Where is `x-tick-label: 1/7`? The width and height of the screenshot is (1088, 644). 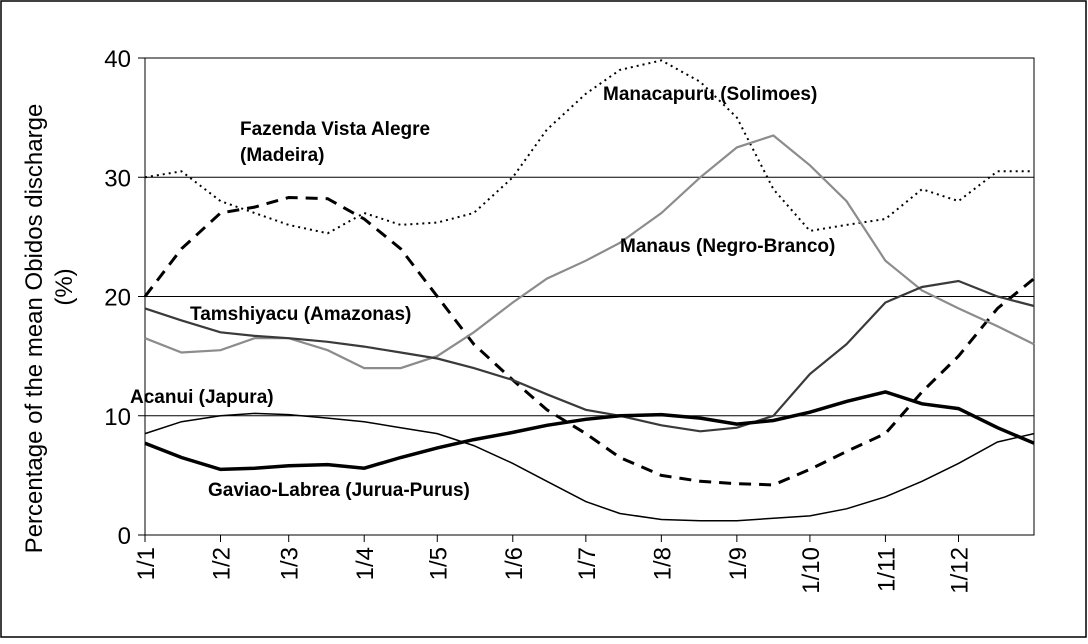 x-tick-label: 1/7 is located at coordinates (587, 563).